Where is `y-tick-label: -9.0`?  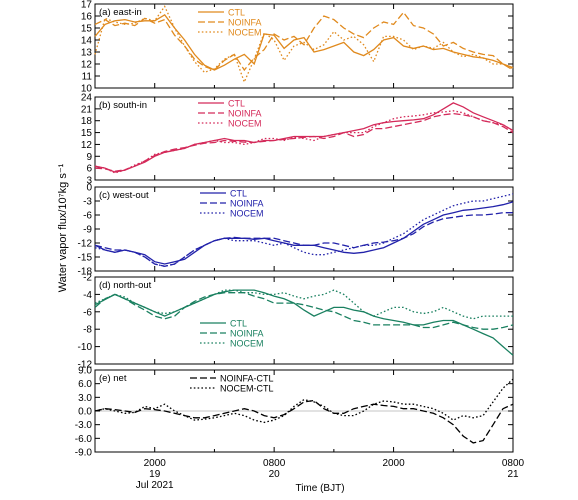
y-tick-label: -9.0 is located at coordinates (84, 453).